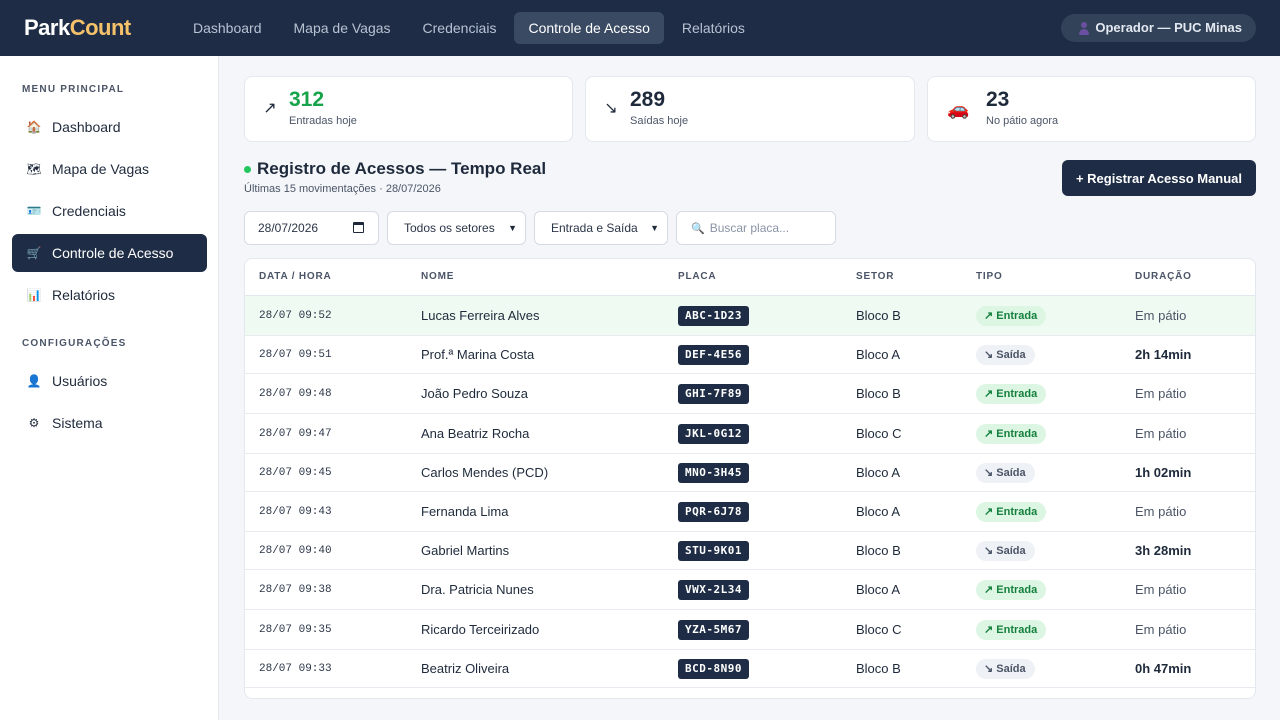  What do you see at coordinates (713, 512) in the screenshot?
I see `plate-badge: PQR-6J78` at bounding box center [713, 512].